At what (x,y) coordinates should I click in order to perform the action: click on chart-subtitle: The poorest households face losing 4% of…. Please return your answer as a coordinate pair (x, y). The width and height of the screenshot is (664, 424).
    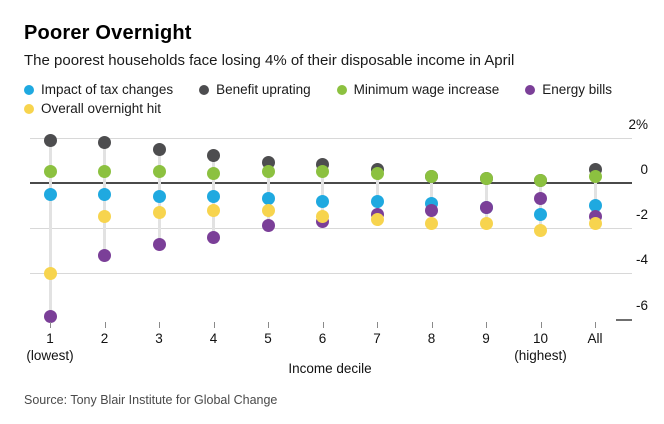
    Looking at the image, I should click on (269, 60).